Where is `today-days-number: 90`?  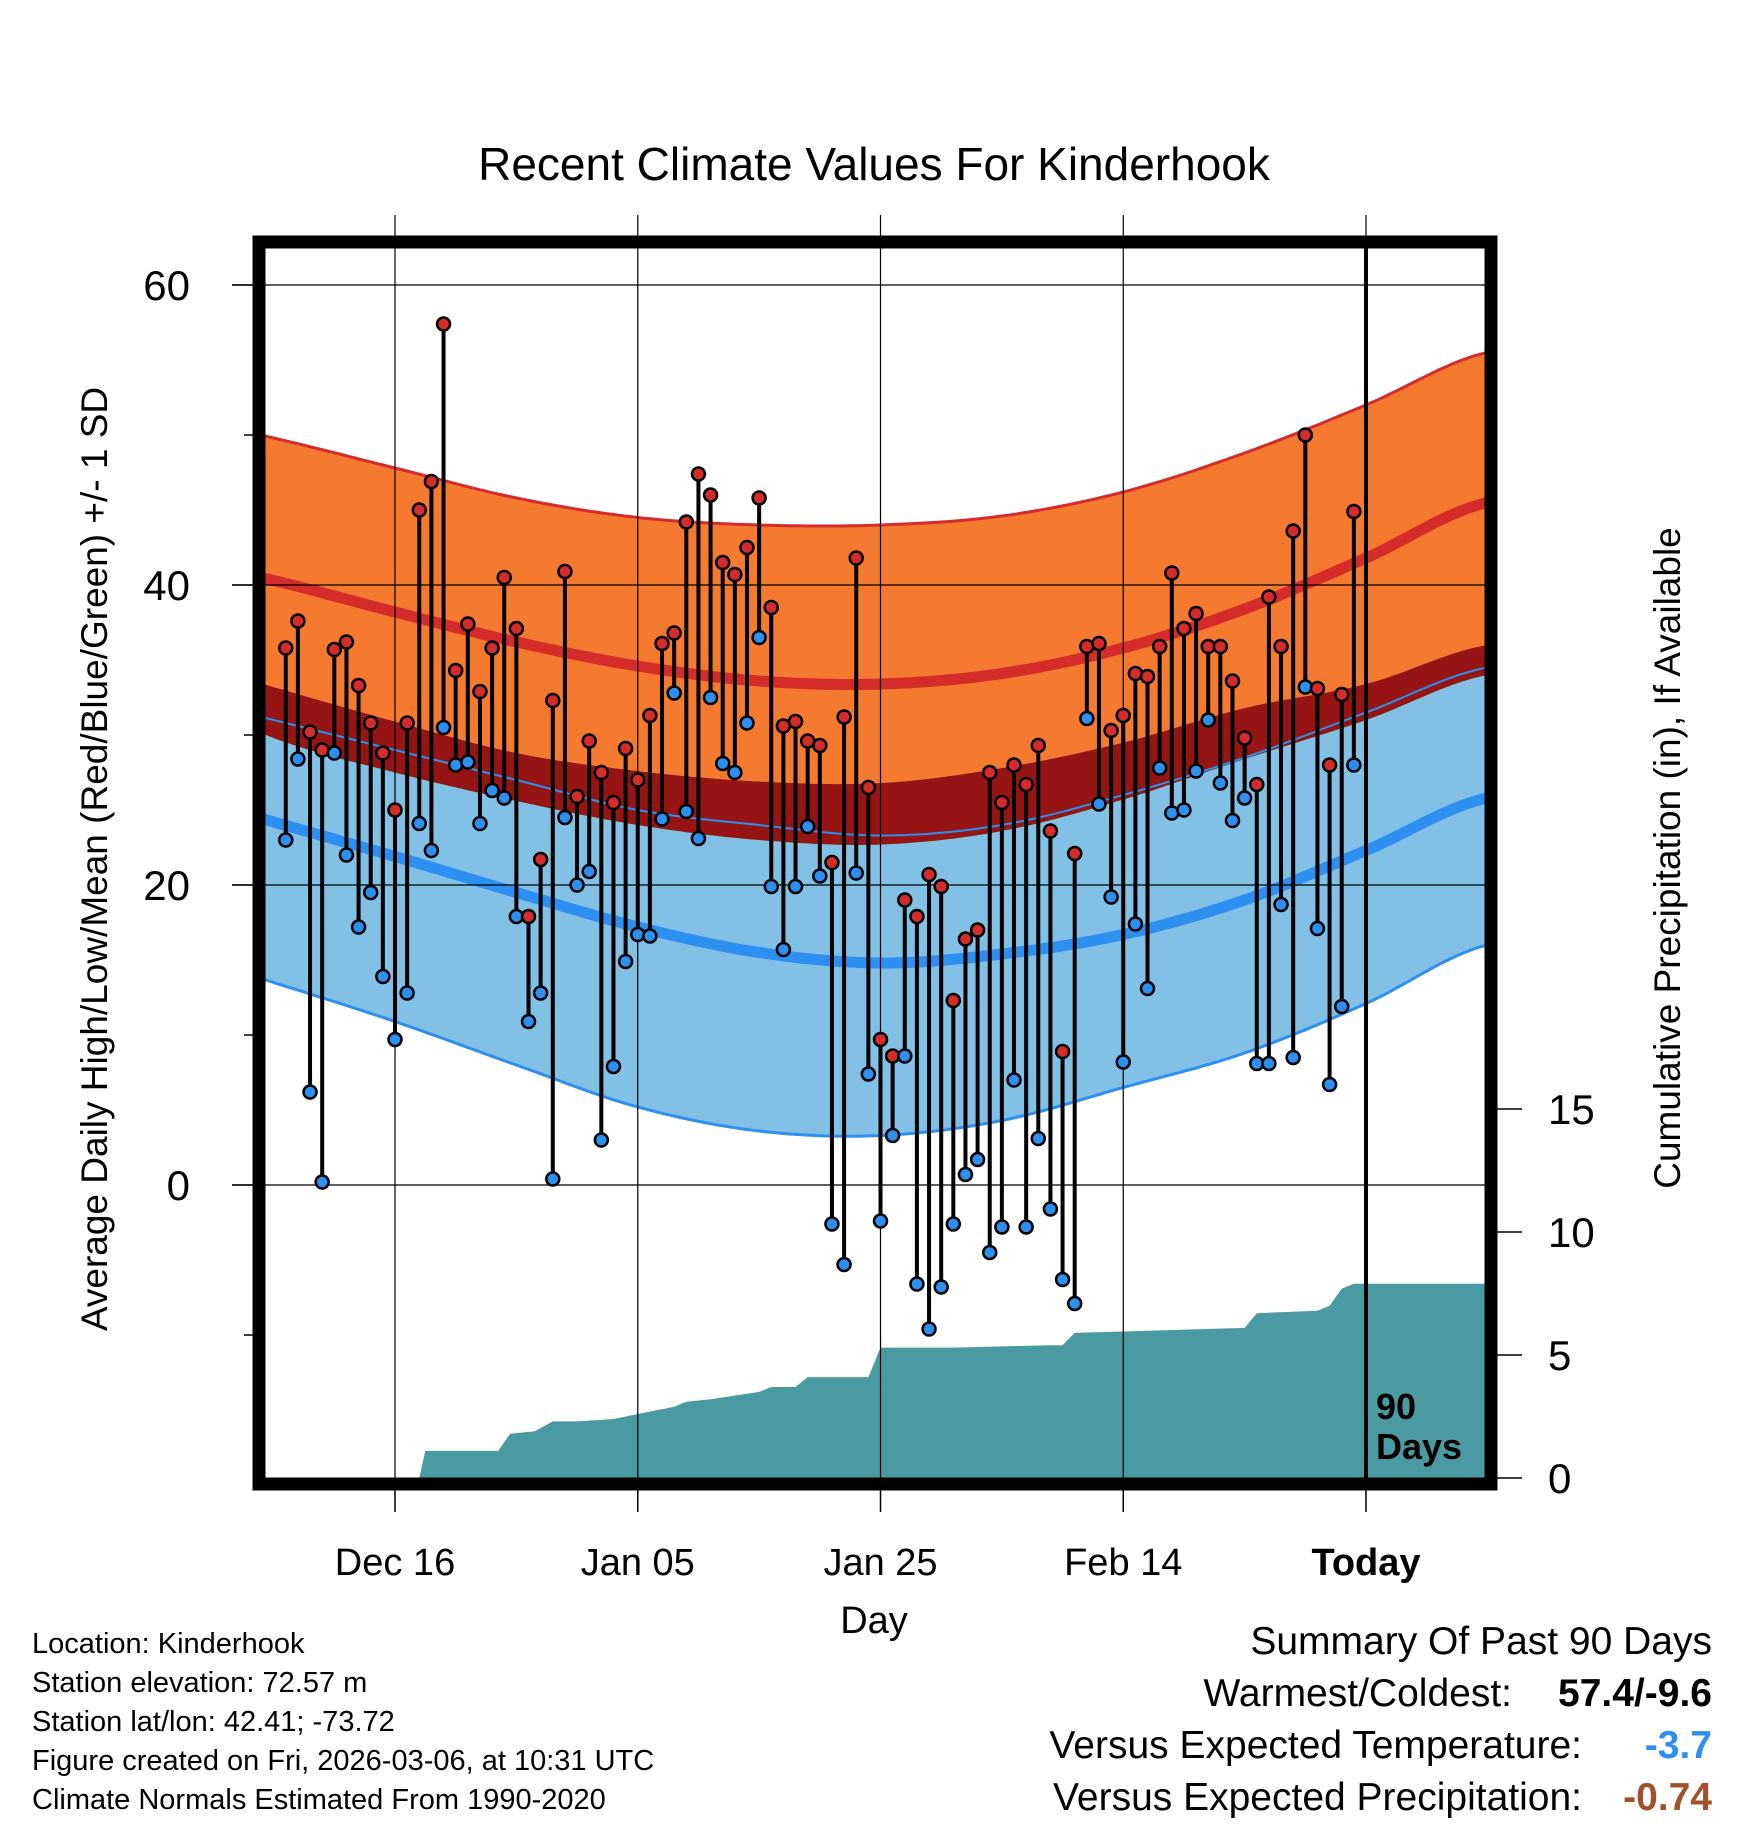
today-days-number: 90 is located at coordinates (1396, 1406).